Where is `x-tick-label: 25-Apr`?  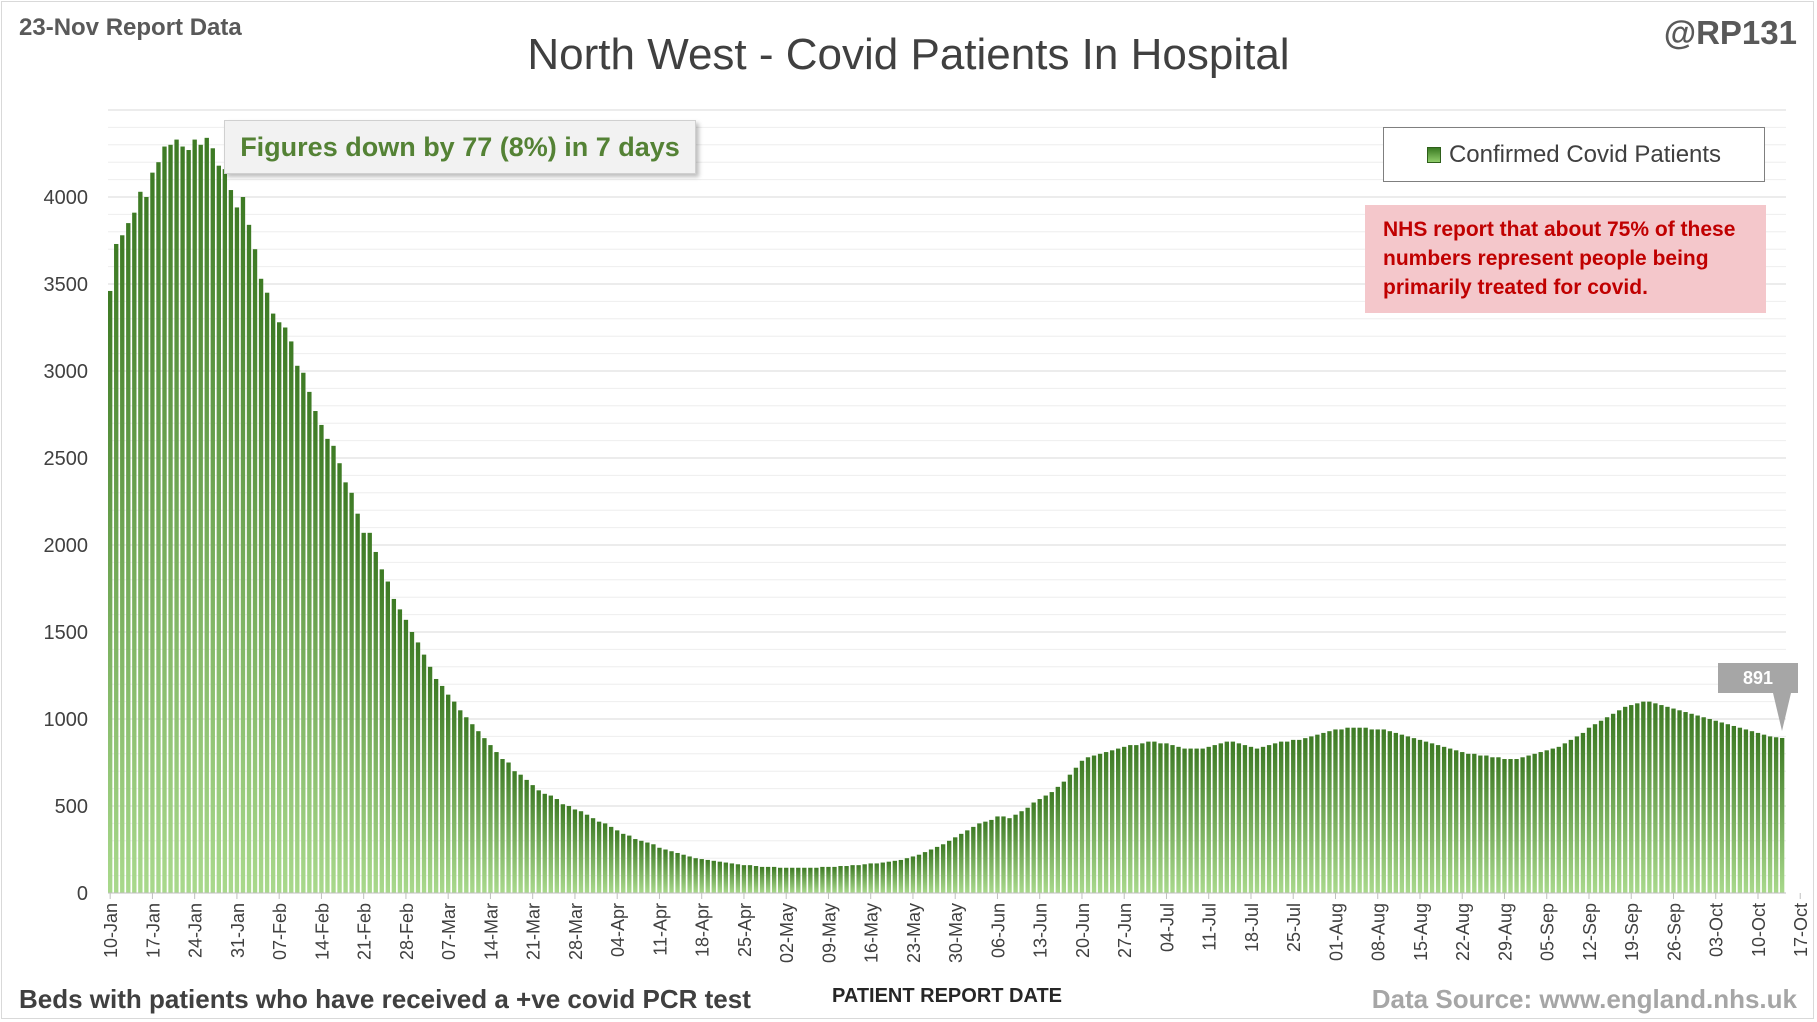
x-tick-label: 25-Apr is located at coordinates (745, 930).